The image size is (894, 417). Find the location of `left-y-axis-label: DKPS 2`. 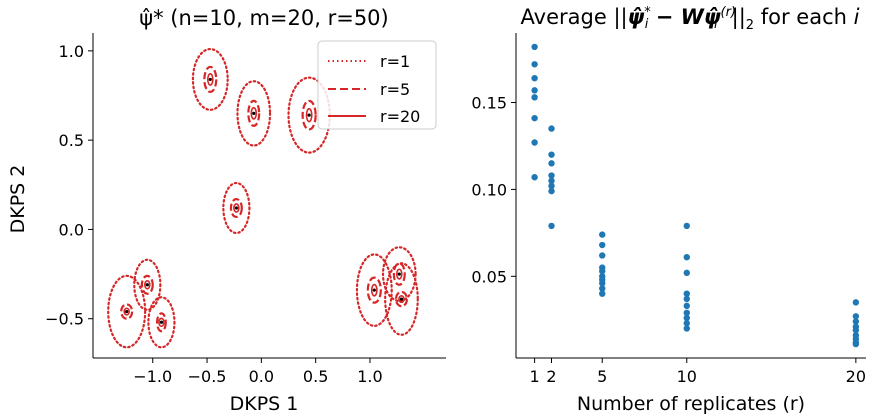

left-y-axis-label: DKPS 2 is located at coordinates (18, 199).